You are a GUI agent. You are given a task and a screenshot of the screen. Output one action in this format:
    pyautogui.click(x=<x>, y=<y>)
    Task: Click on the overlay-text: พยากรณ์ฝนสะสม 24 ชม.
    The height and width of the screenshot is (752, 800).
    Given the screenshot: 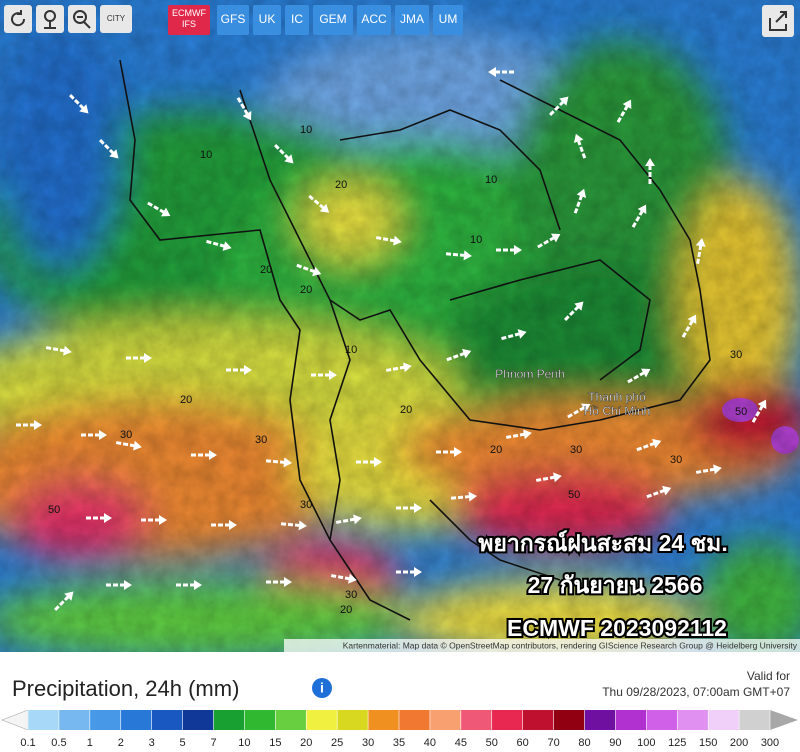 What is the action you would take?
    pyautogui.click(x=603, y=543)
    